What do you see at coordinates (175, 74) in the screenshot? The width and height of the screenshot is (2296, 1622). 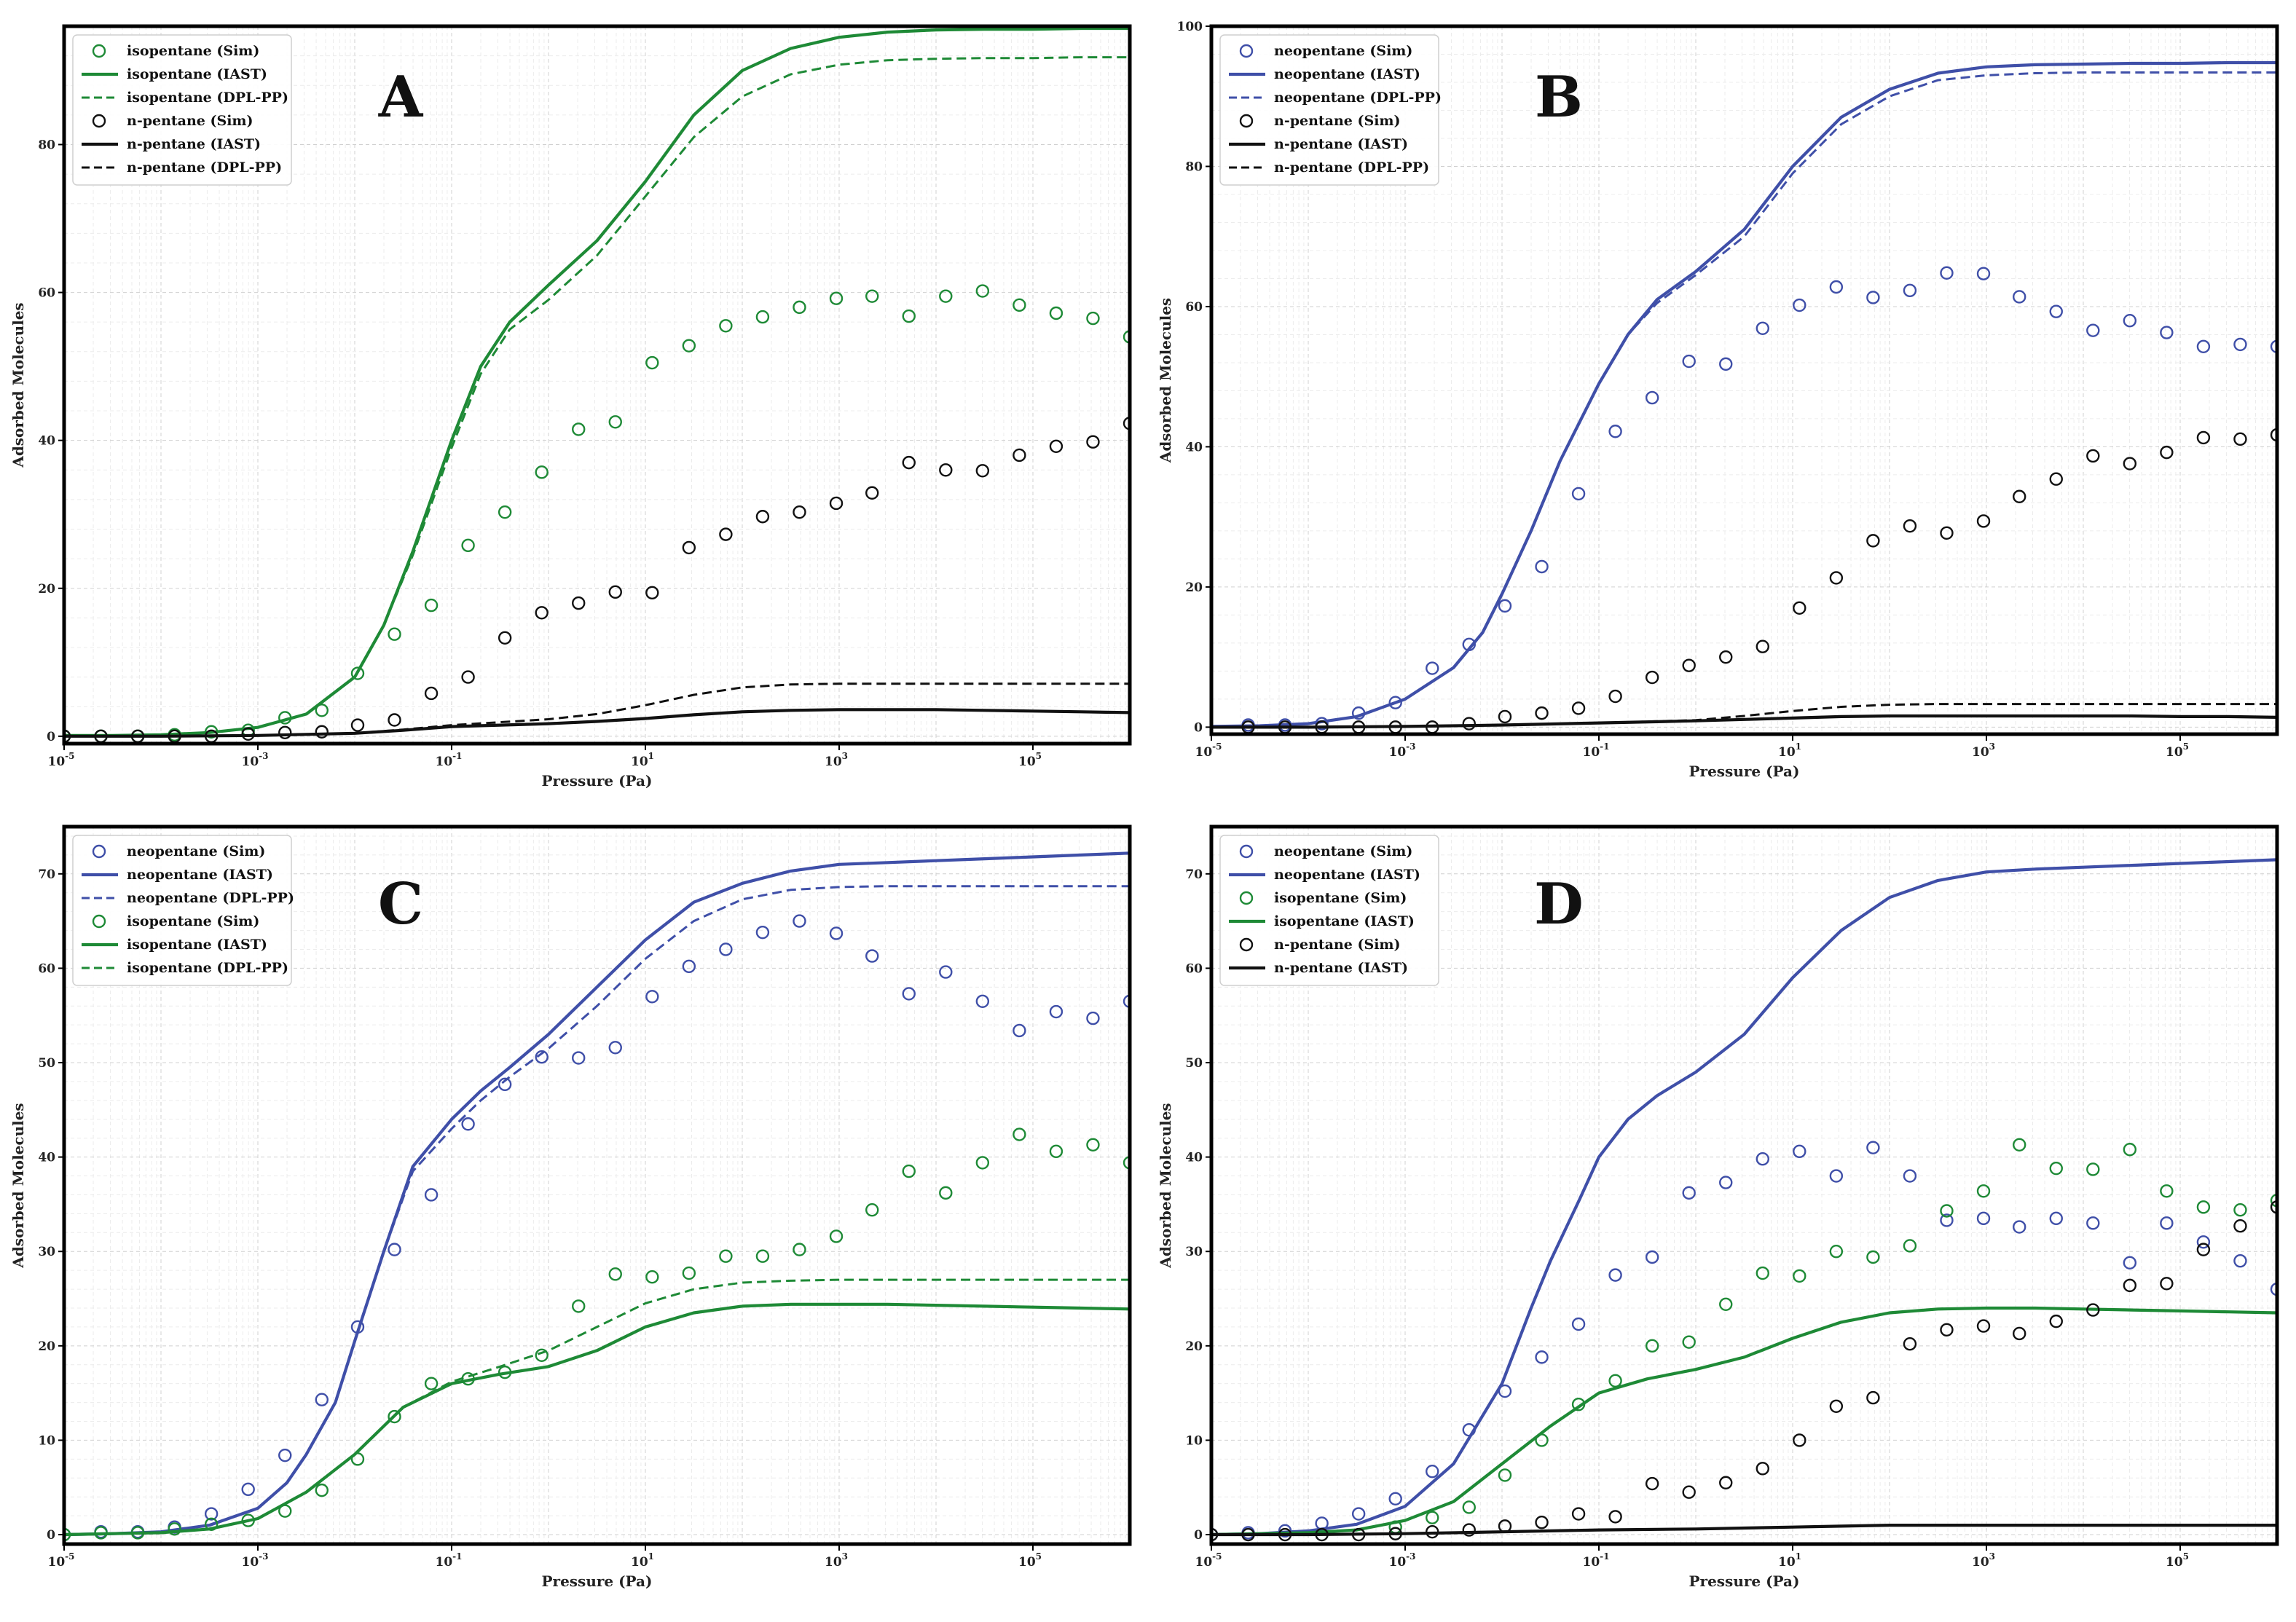 I see `panel-a-legend-isopentane-iast: isopentane (IAST)` at bounding box center [175, 74].